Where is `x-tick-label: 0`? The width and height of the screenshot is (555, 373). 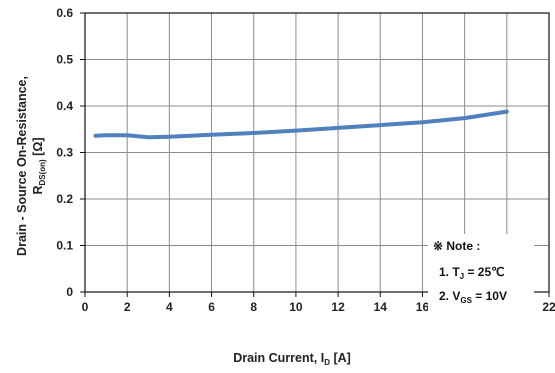 x-tick-label: 0 is located at coordinates (85, 307).